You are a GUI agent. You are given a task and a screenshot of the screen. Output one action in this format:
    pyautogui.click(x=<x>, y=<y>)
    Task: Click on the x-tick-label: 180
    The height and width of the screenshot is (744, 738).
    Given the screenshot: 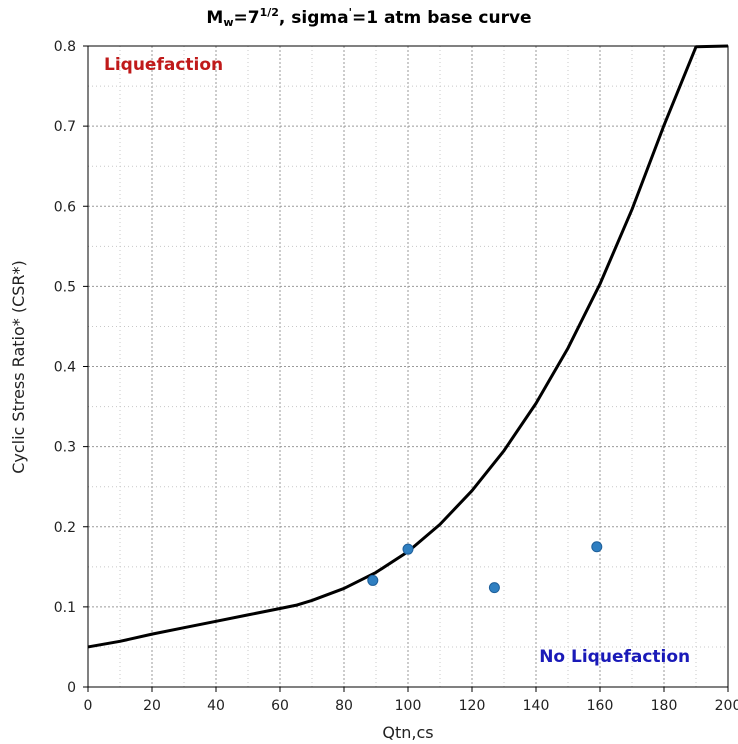 What is the action you would take?
    pyautogui.click(x=664, y=706)
    